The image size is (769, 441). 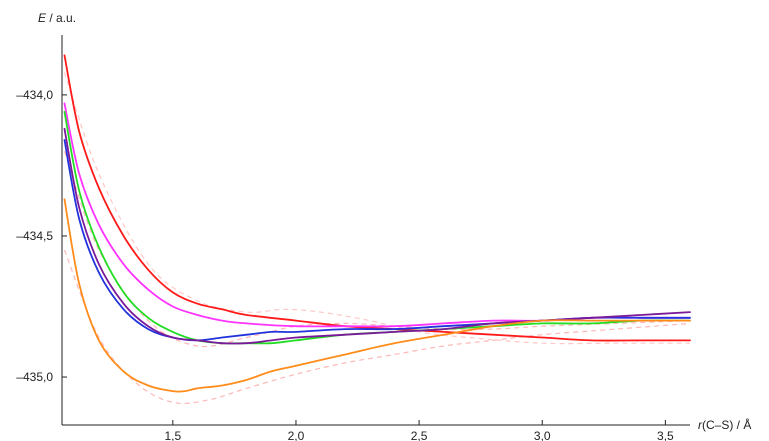 What do you see at coordinates (700, 425) in the screenshot?
I see `x-axis-label-var: r` at bounding box center [700, 425].